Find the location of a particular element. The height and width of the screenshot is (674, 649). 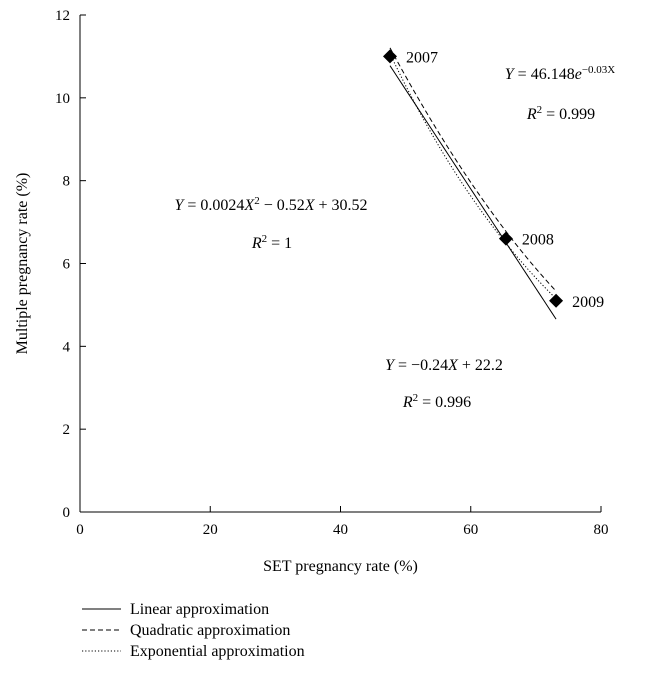

x-axis-title: SET pregnancy rate (%) is located at coordinates (340, 566).